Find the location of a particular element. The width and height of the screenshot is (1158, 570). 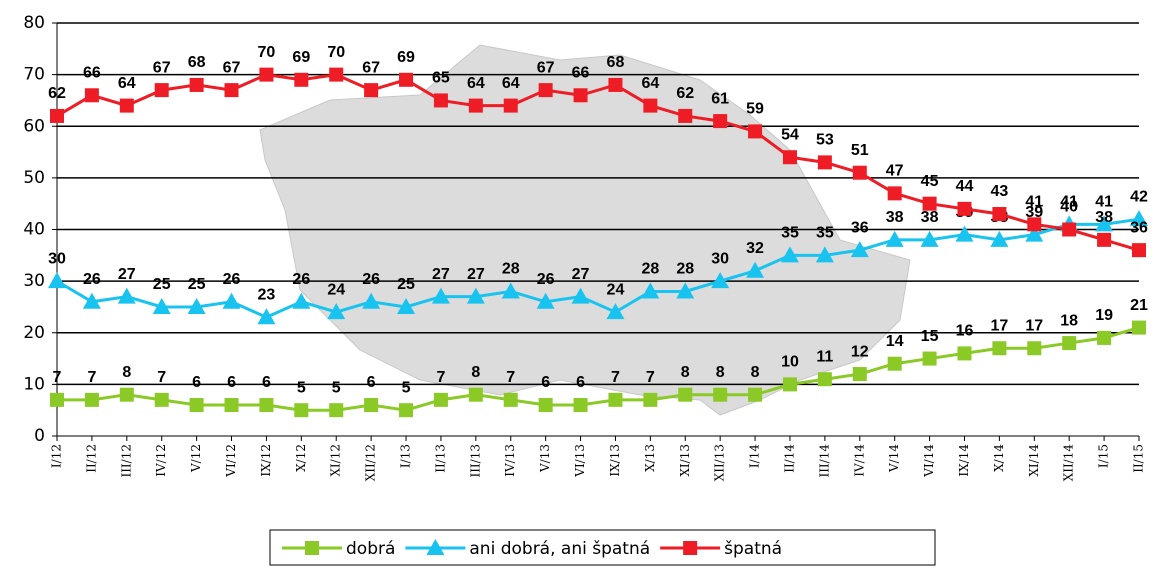

x-tick-label: XII/13 is located at coordinates (720, 462).